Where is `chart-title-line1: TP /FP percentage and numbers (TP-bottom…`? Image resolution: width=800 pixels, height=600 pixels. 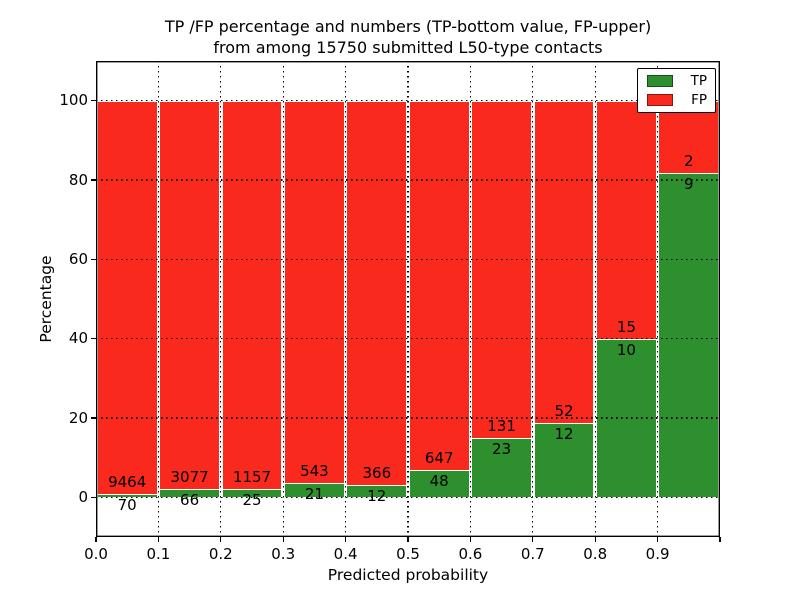 chart-title-line1: TP /FP percentage and numbers (TP-bottom… is located at coordinates (408, 26).